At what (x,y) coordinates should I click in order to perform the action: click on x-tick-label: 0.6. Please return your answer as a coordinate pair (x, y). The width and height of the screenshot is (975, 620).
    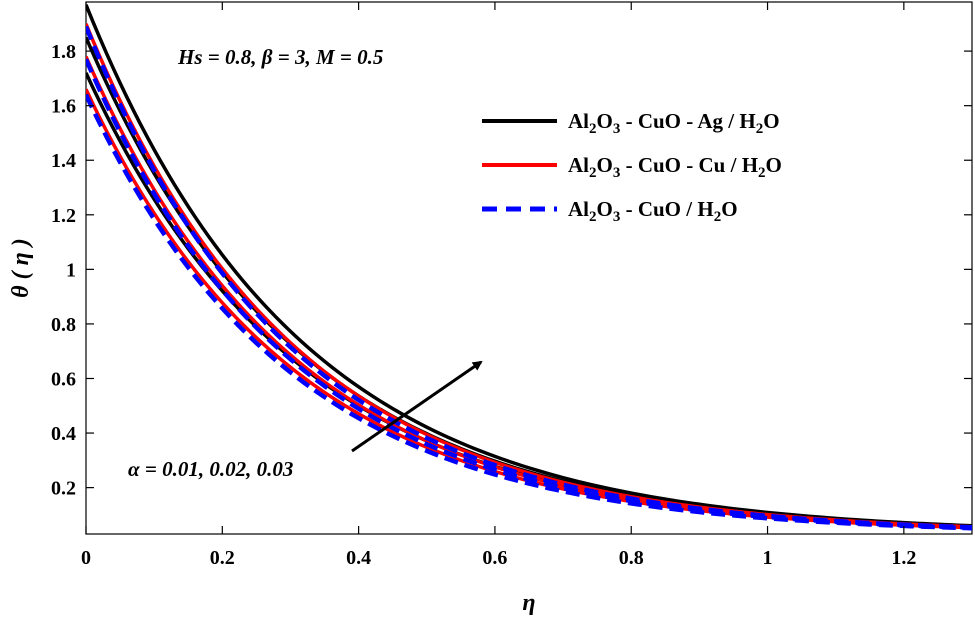
    Looking at the image, I should click on (494, 558).